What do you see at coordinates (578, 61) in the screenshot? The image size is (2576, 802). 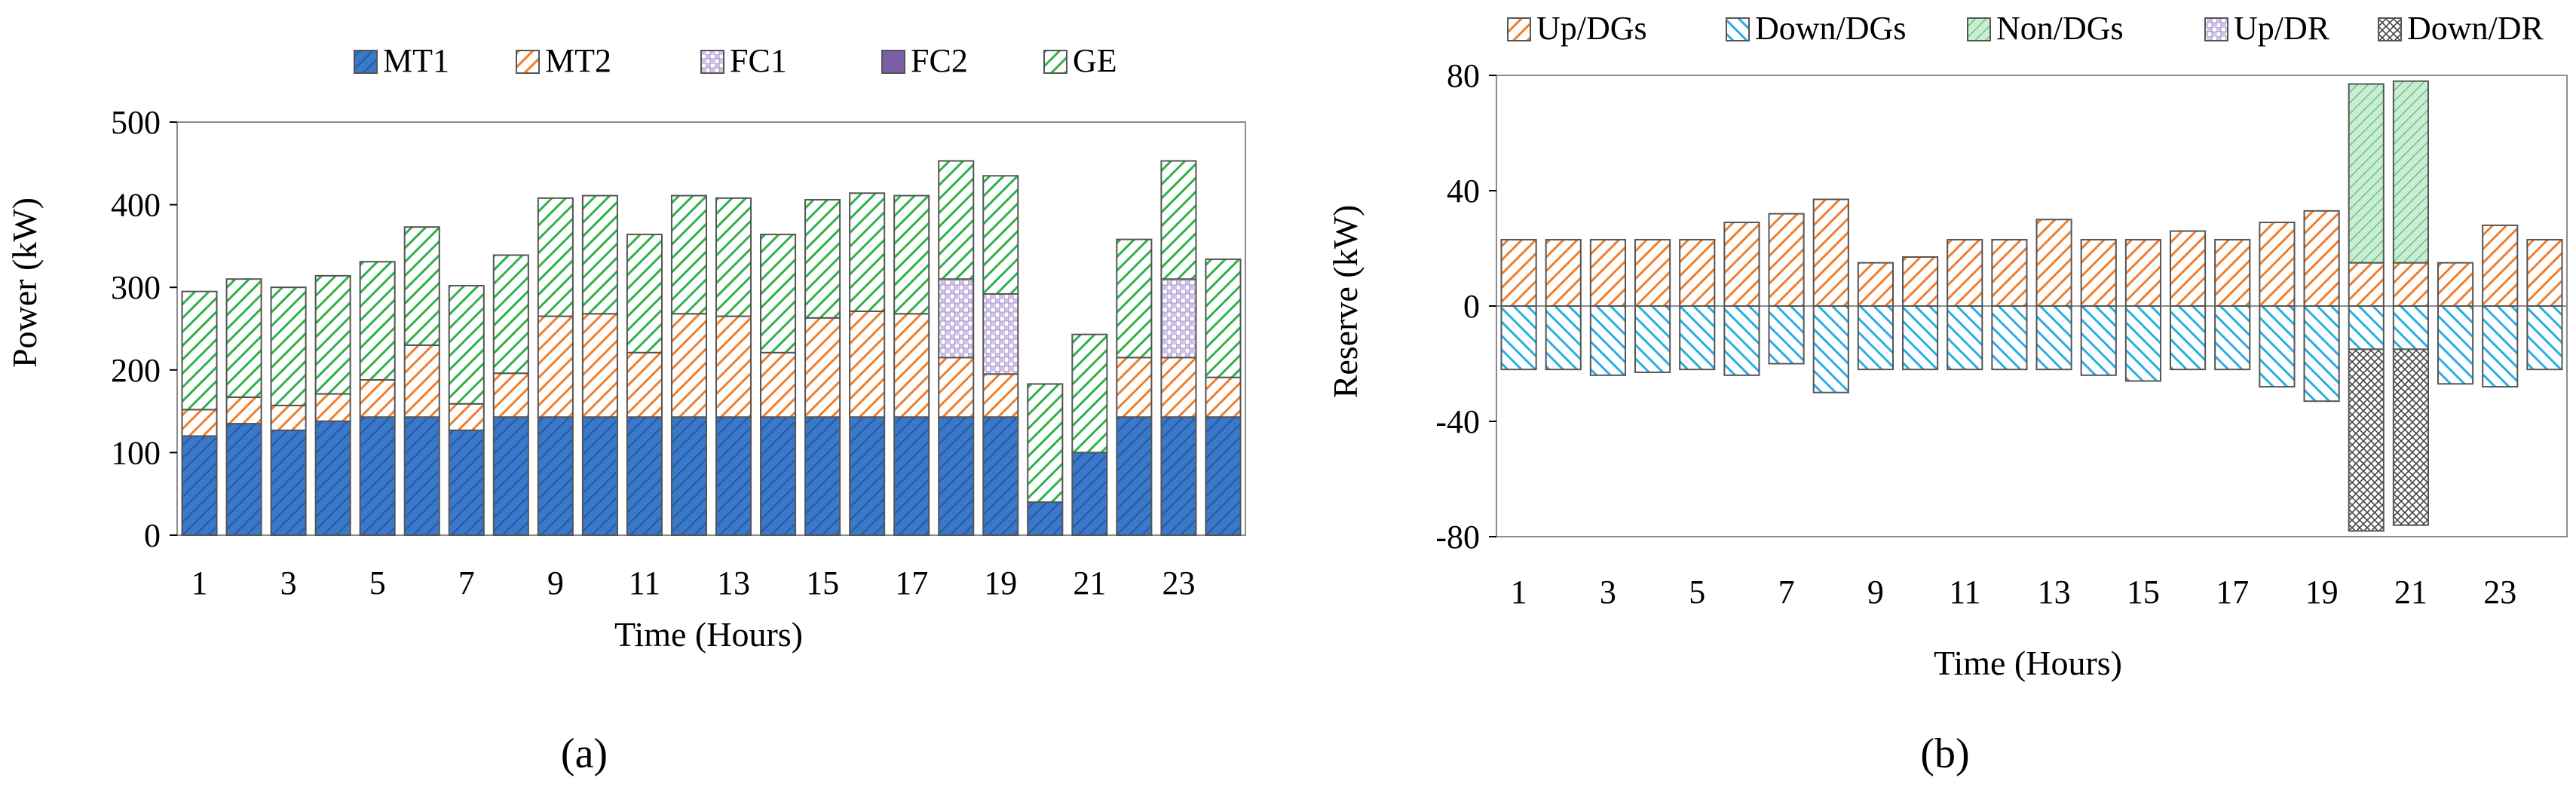 I see `legend-label-mt2: MT2` at bounding box center [578, 61].